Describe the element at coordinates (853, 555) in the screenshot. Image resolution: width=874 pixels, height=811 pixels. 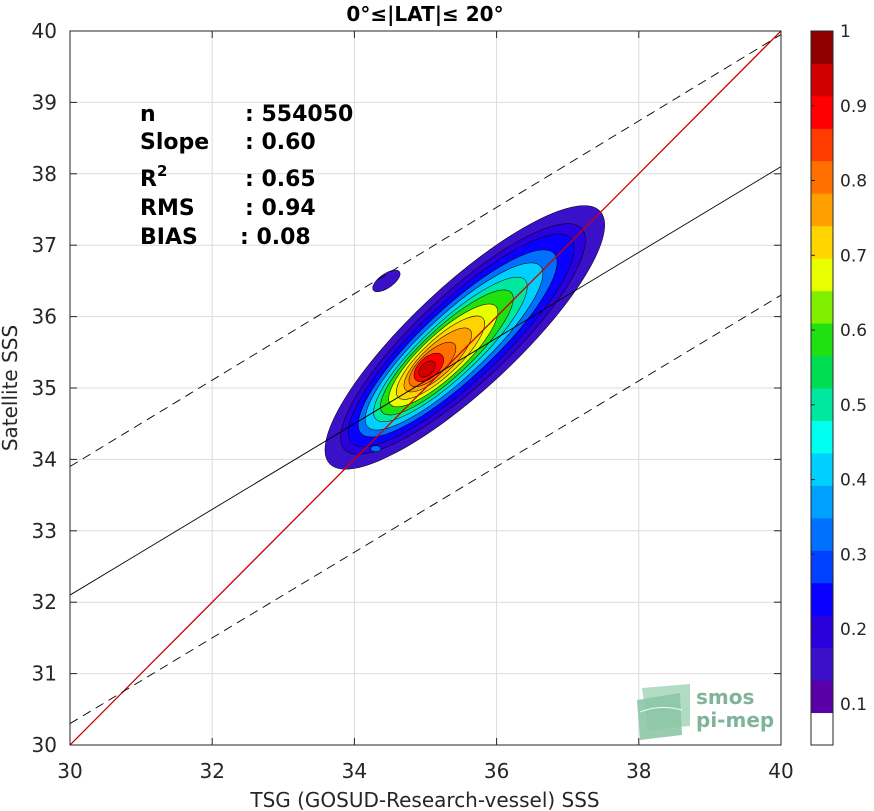
I see `colorbar-tick-label: 0.3` at that location.